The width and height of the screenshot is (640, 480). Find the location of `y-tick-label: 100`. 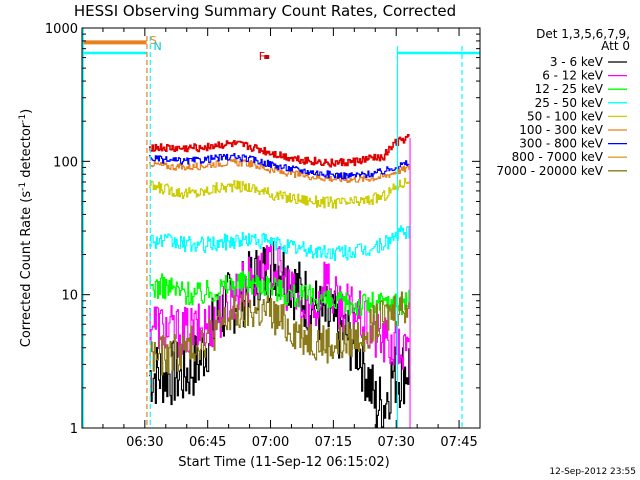

y-tick-label: 100 is located at coordinates (65, 162).